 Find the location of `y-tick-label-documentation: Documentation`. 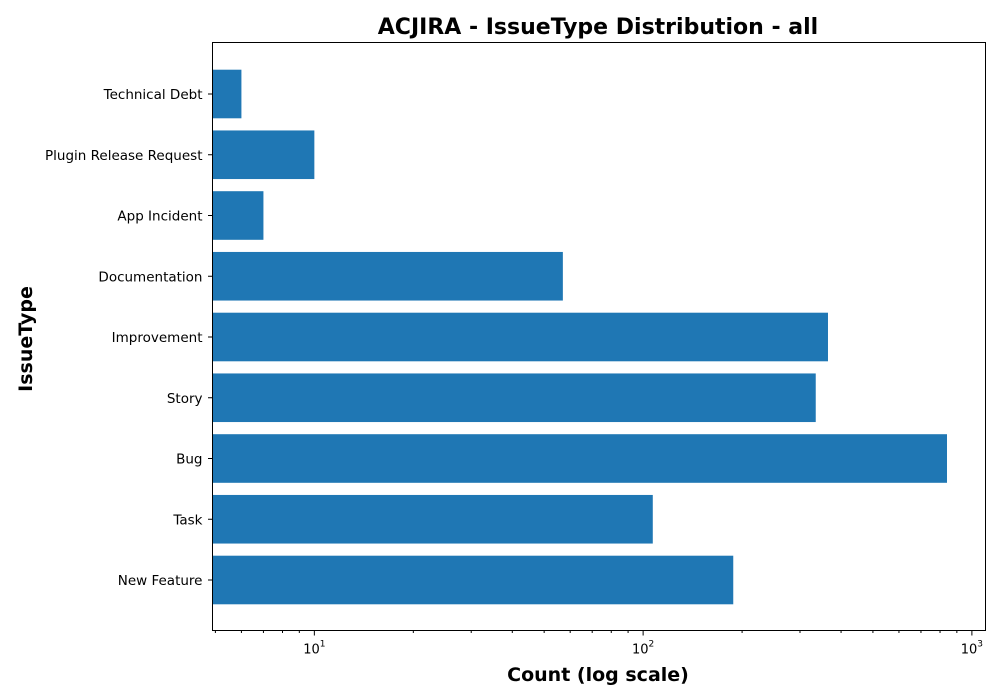

y-tick-label-documentation: Documentation is located at coordinates (150, 277).